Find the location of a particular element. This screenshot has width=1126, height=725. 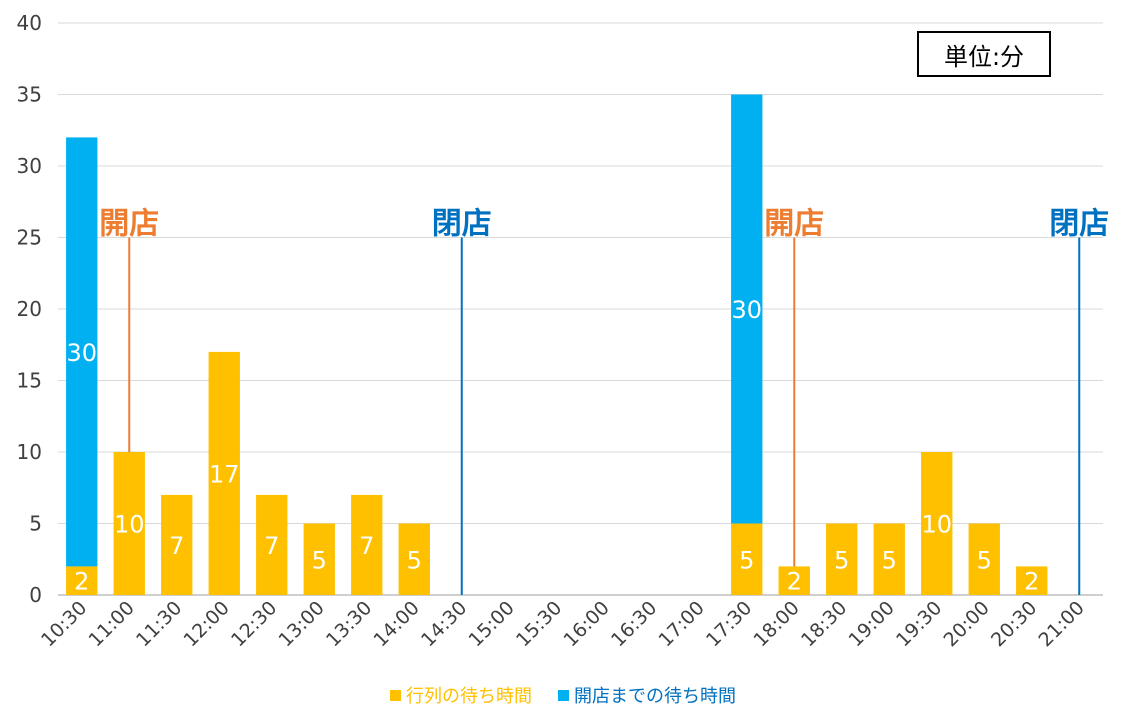

x-tick-label: 14:00 is located at coordinates (397, 624).